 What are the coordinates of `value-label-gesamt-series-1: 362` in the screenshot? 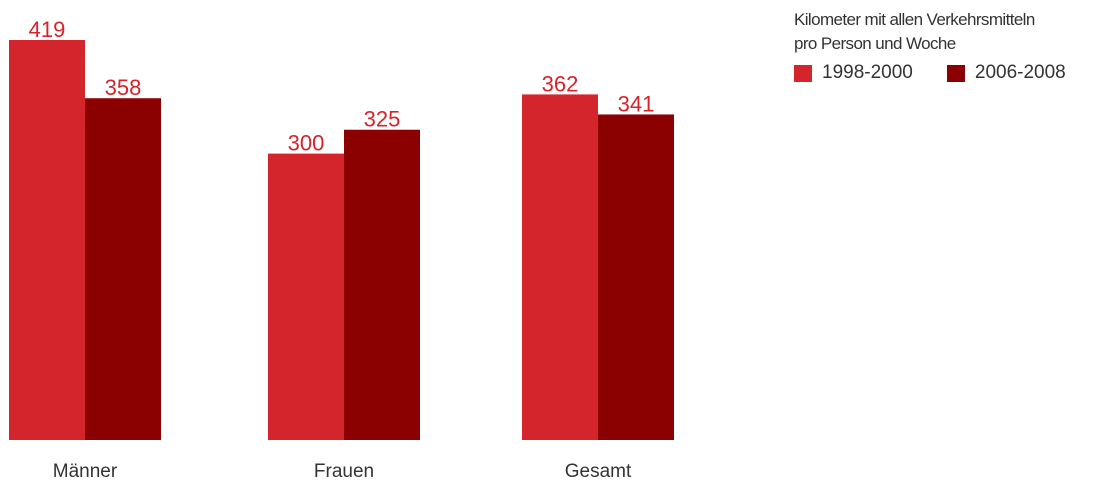 It's located at (560, 83).